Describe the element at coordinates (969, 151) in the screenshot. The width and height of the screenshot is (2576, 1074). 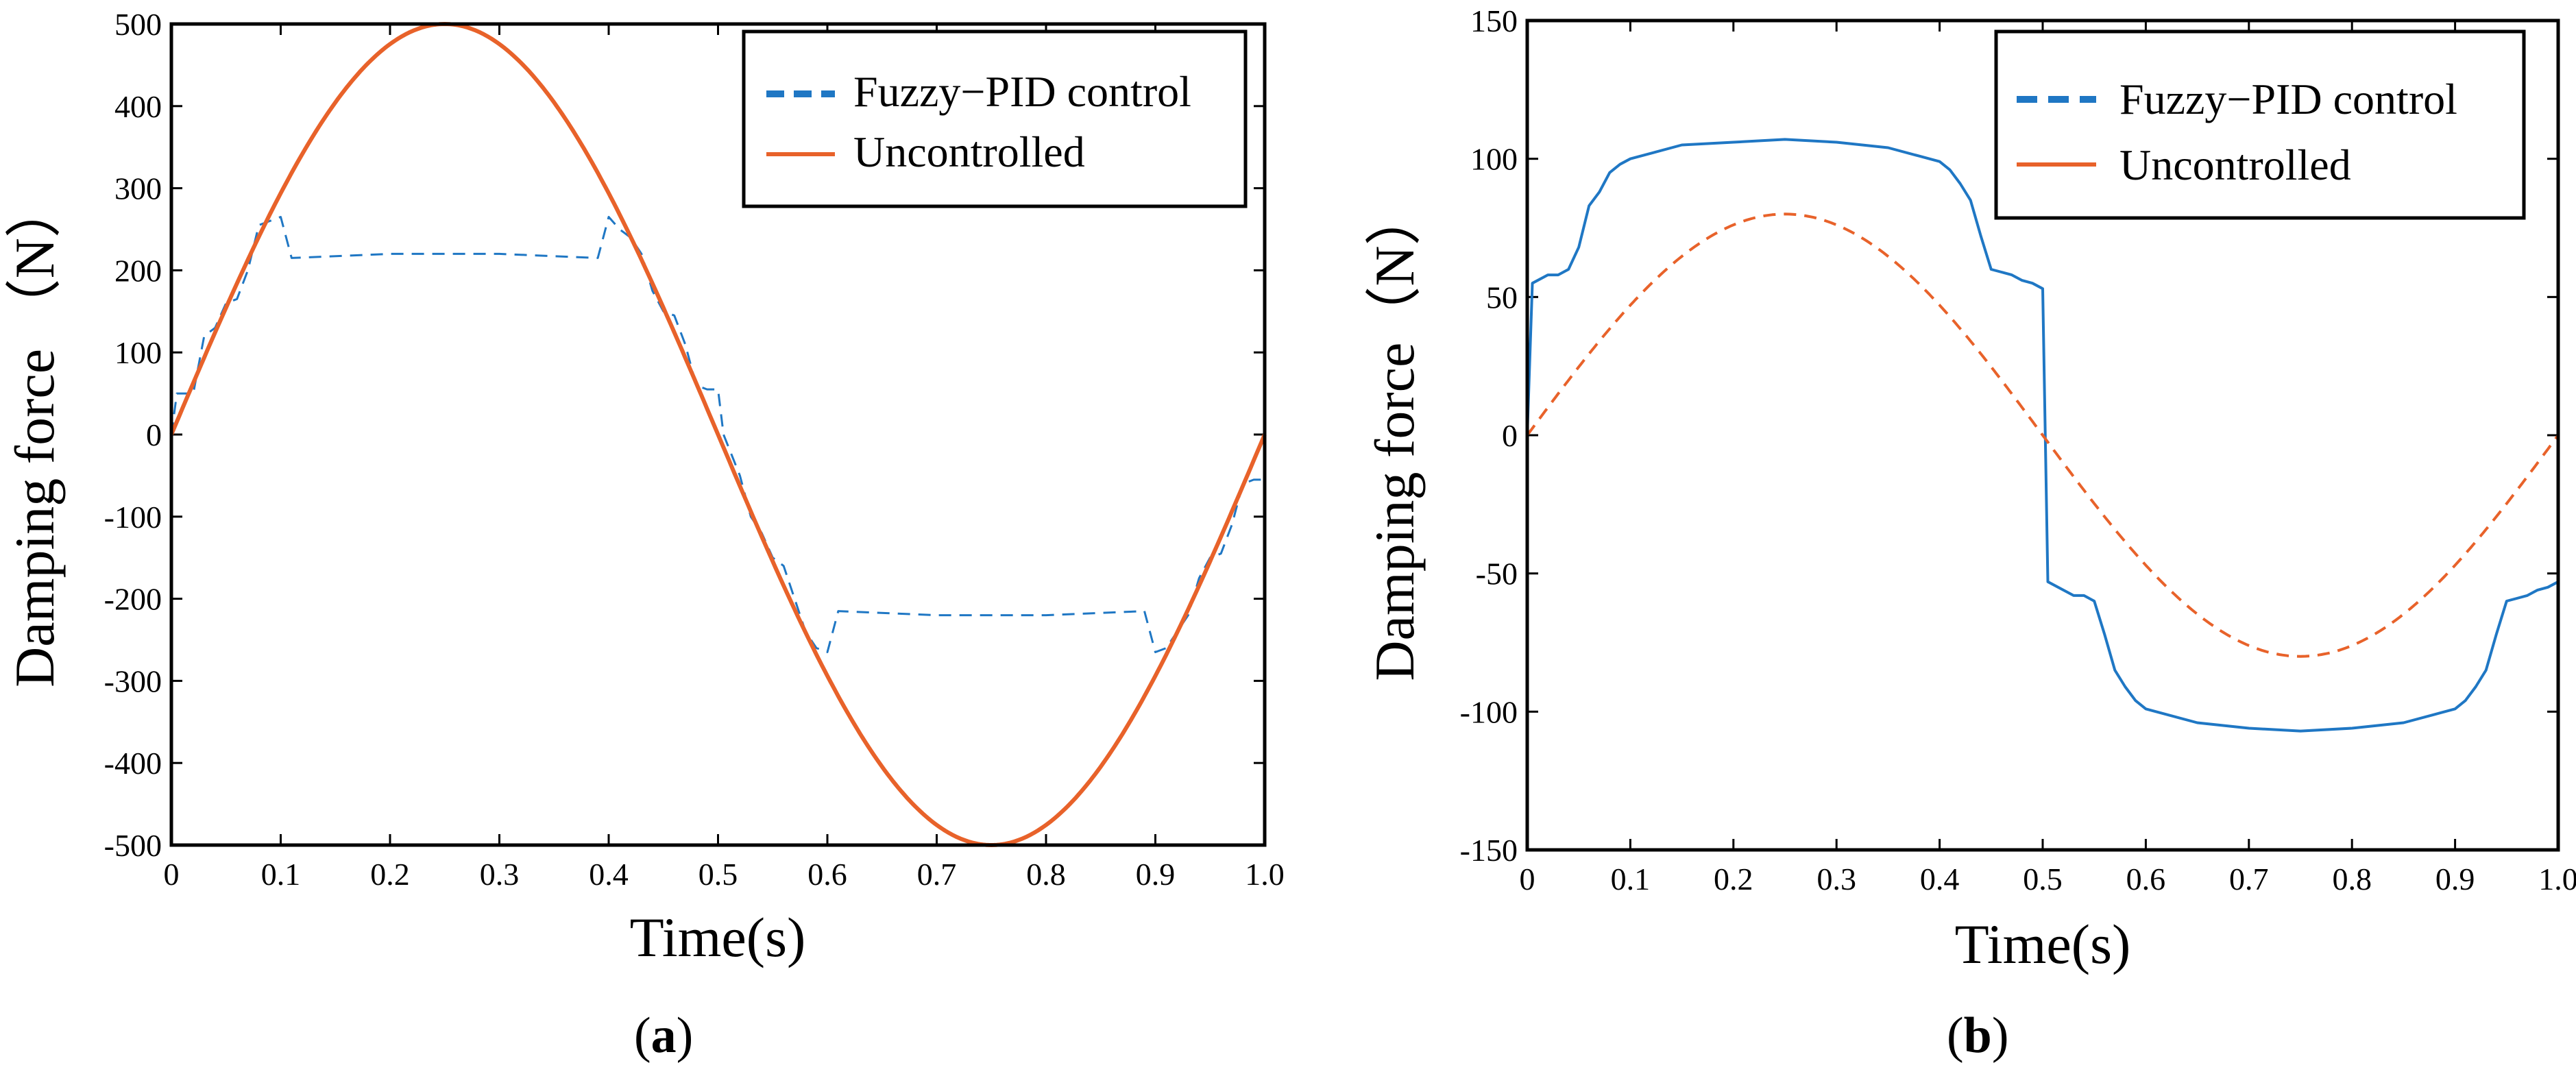
I see `legend-label-uncontrolled-a: Uncontrolled` at that location.